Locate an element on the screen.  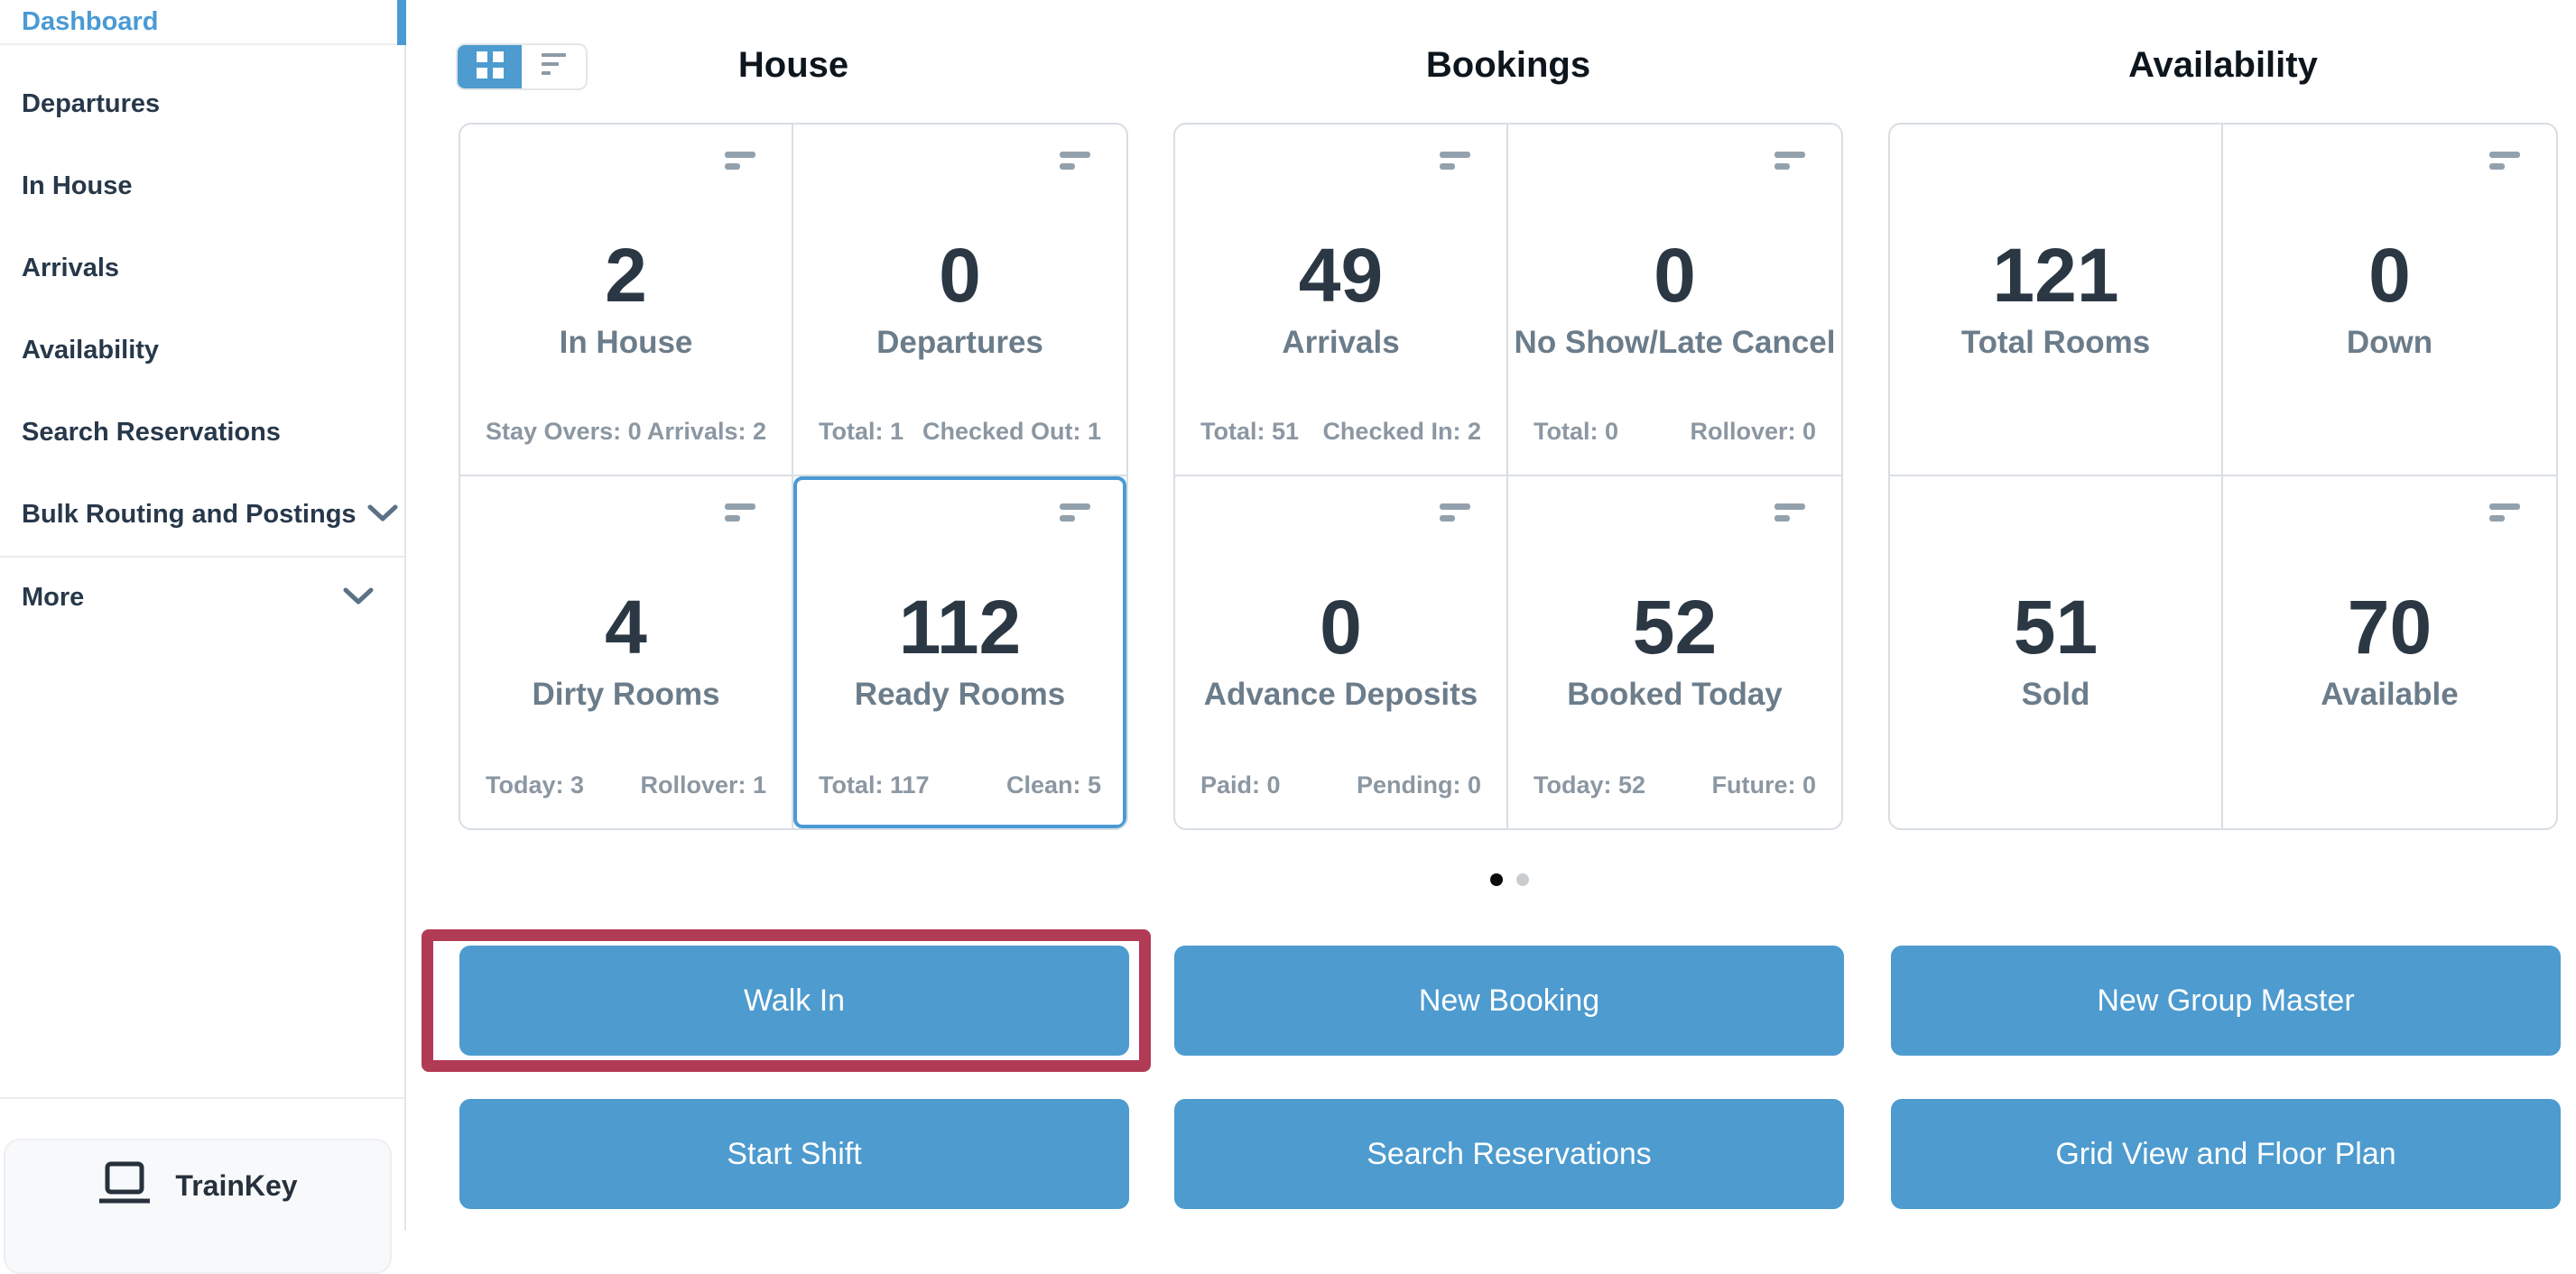
list-view-toggle-button is located at coordinates (554, 66).